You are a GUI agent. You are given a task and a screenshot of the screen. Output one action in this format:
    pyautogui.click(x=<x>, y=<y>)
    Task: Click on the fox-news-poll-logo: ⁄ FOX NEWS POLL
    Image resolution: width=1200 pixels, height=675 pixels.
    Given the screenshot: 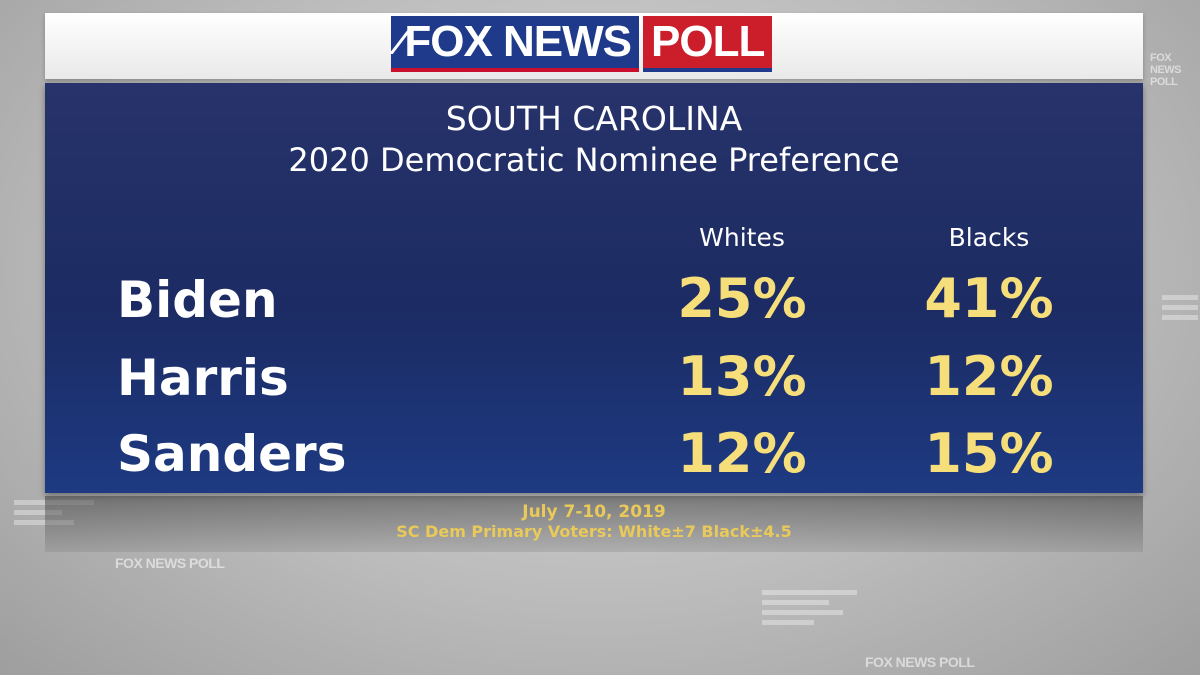 What is the action you would take?
    pyautogui.click(x=582, y=44)
    